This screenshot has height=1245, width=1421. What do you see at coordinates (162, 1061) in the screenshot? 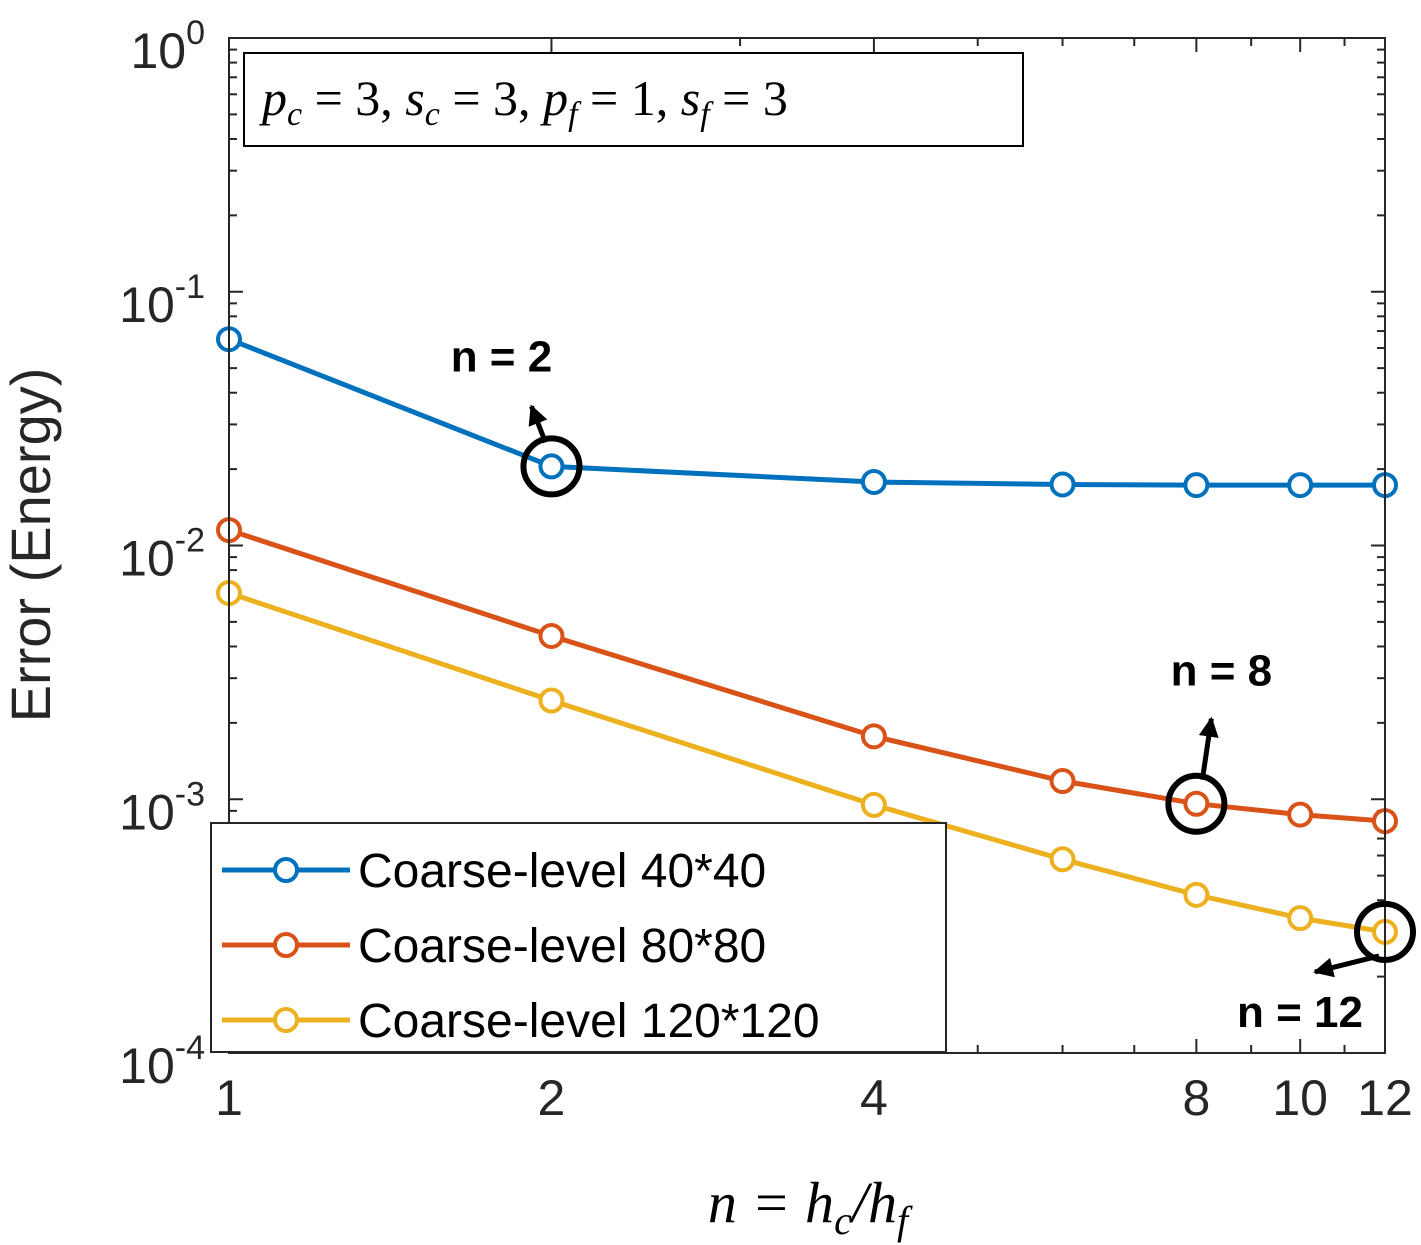
I see `y-tick-label: 10⁻⁴` at bounding box center [162, 1061].